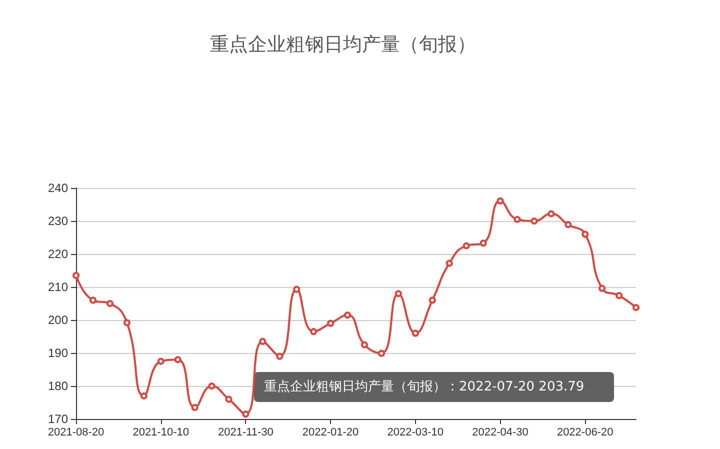  I want to click on y-tick-label: 180, so click(58, 386).